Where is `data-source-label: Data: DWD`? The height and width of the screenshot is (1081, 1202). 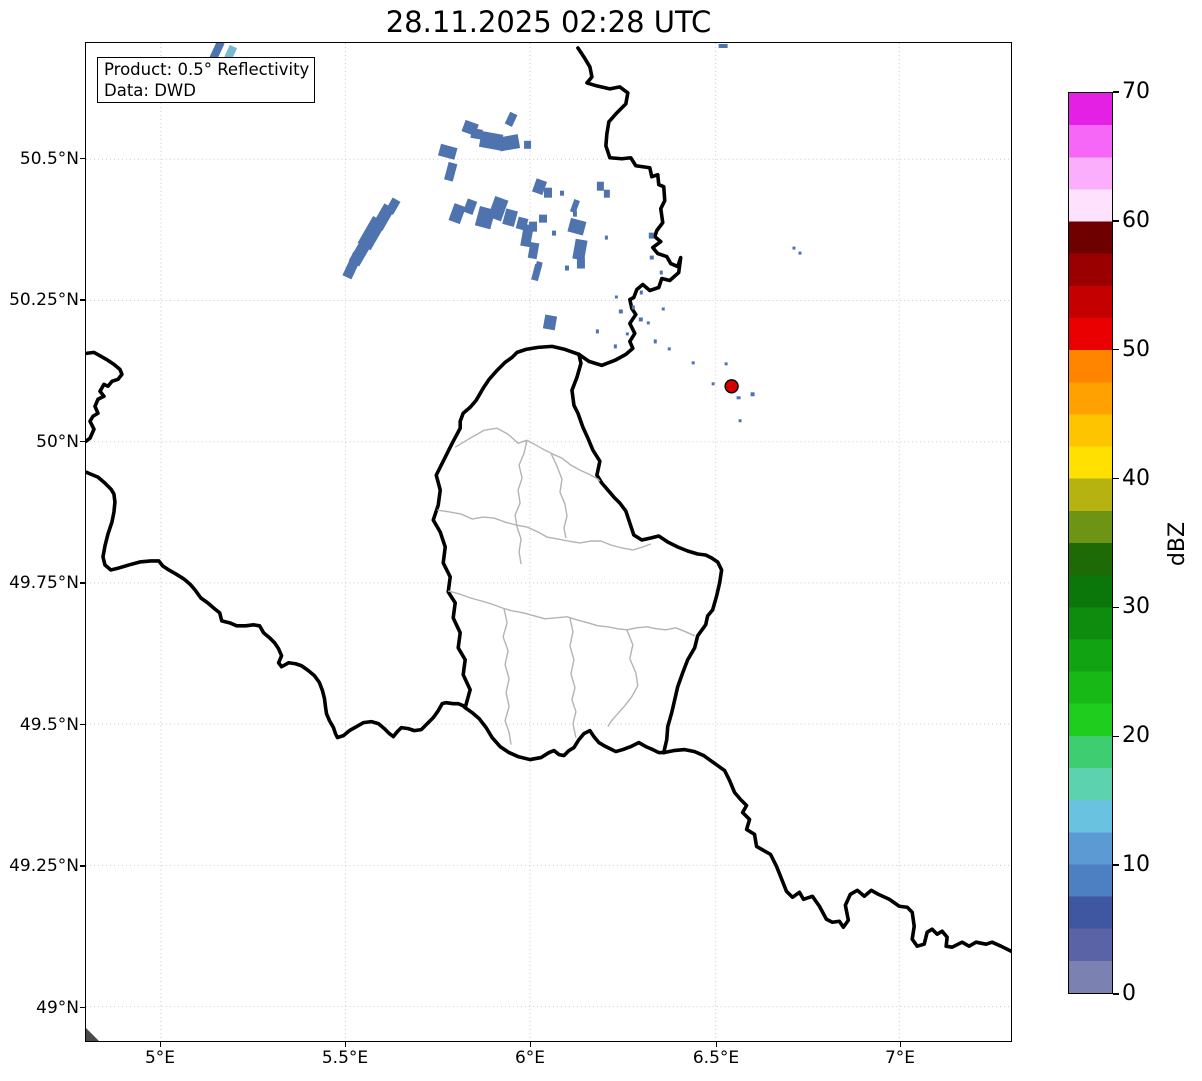
data-source-label: Data: DWD is located at coordinates (150, 90).